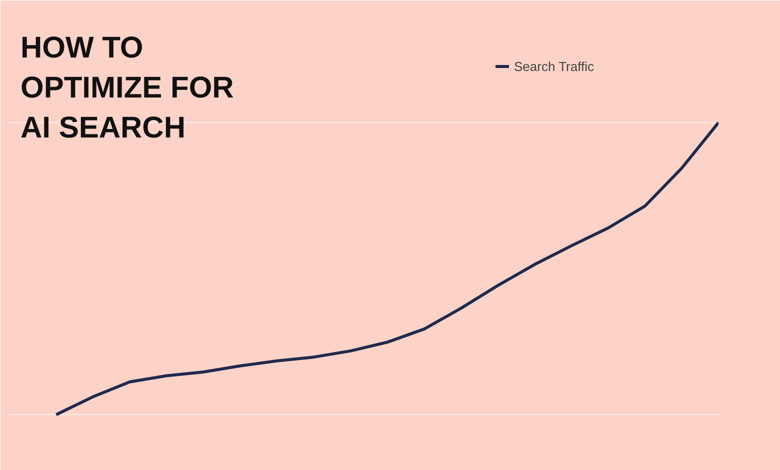 The width and height of the screenshot is (780, 470). Describe the element at coordinates (554, 66) in the screenshot. I see `legend-label: Search Traffic` at that location.